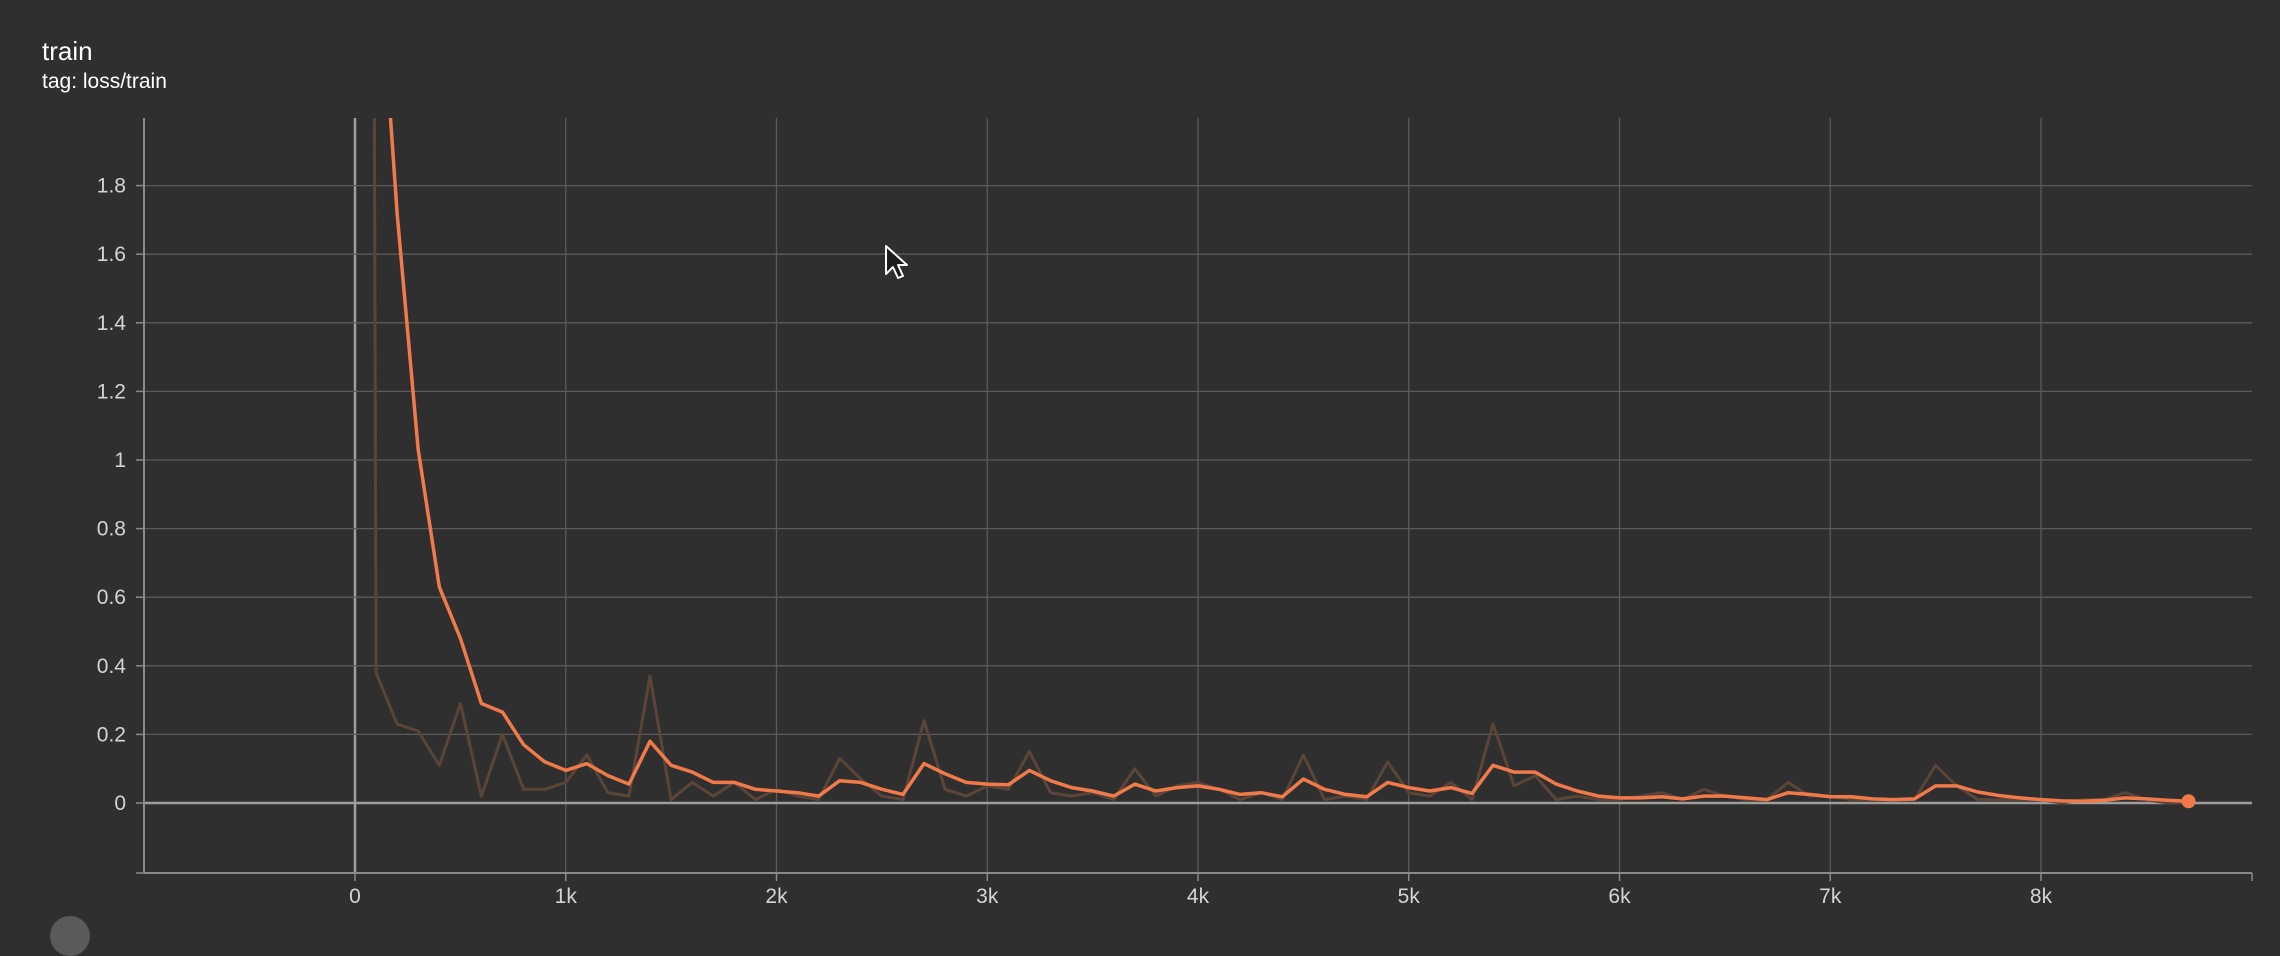 The width and height of the screenshot is (2280, 956). Describe the element at coordinates (111, 254) in the screenshot. I see `y-tick-label: 1.6` at that location.